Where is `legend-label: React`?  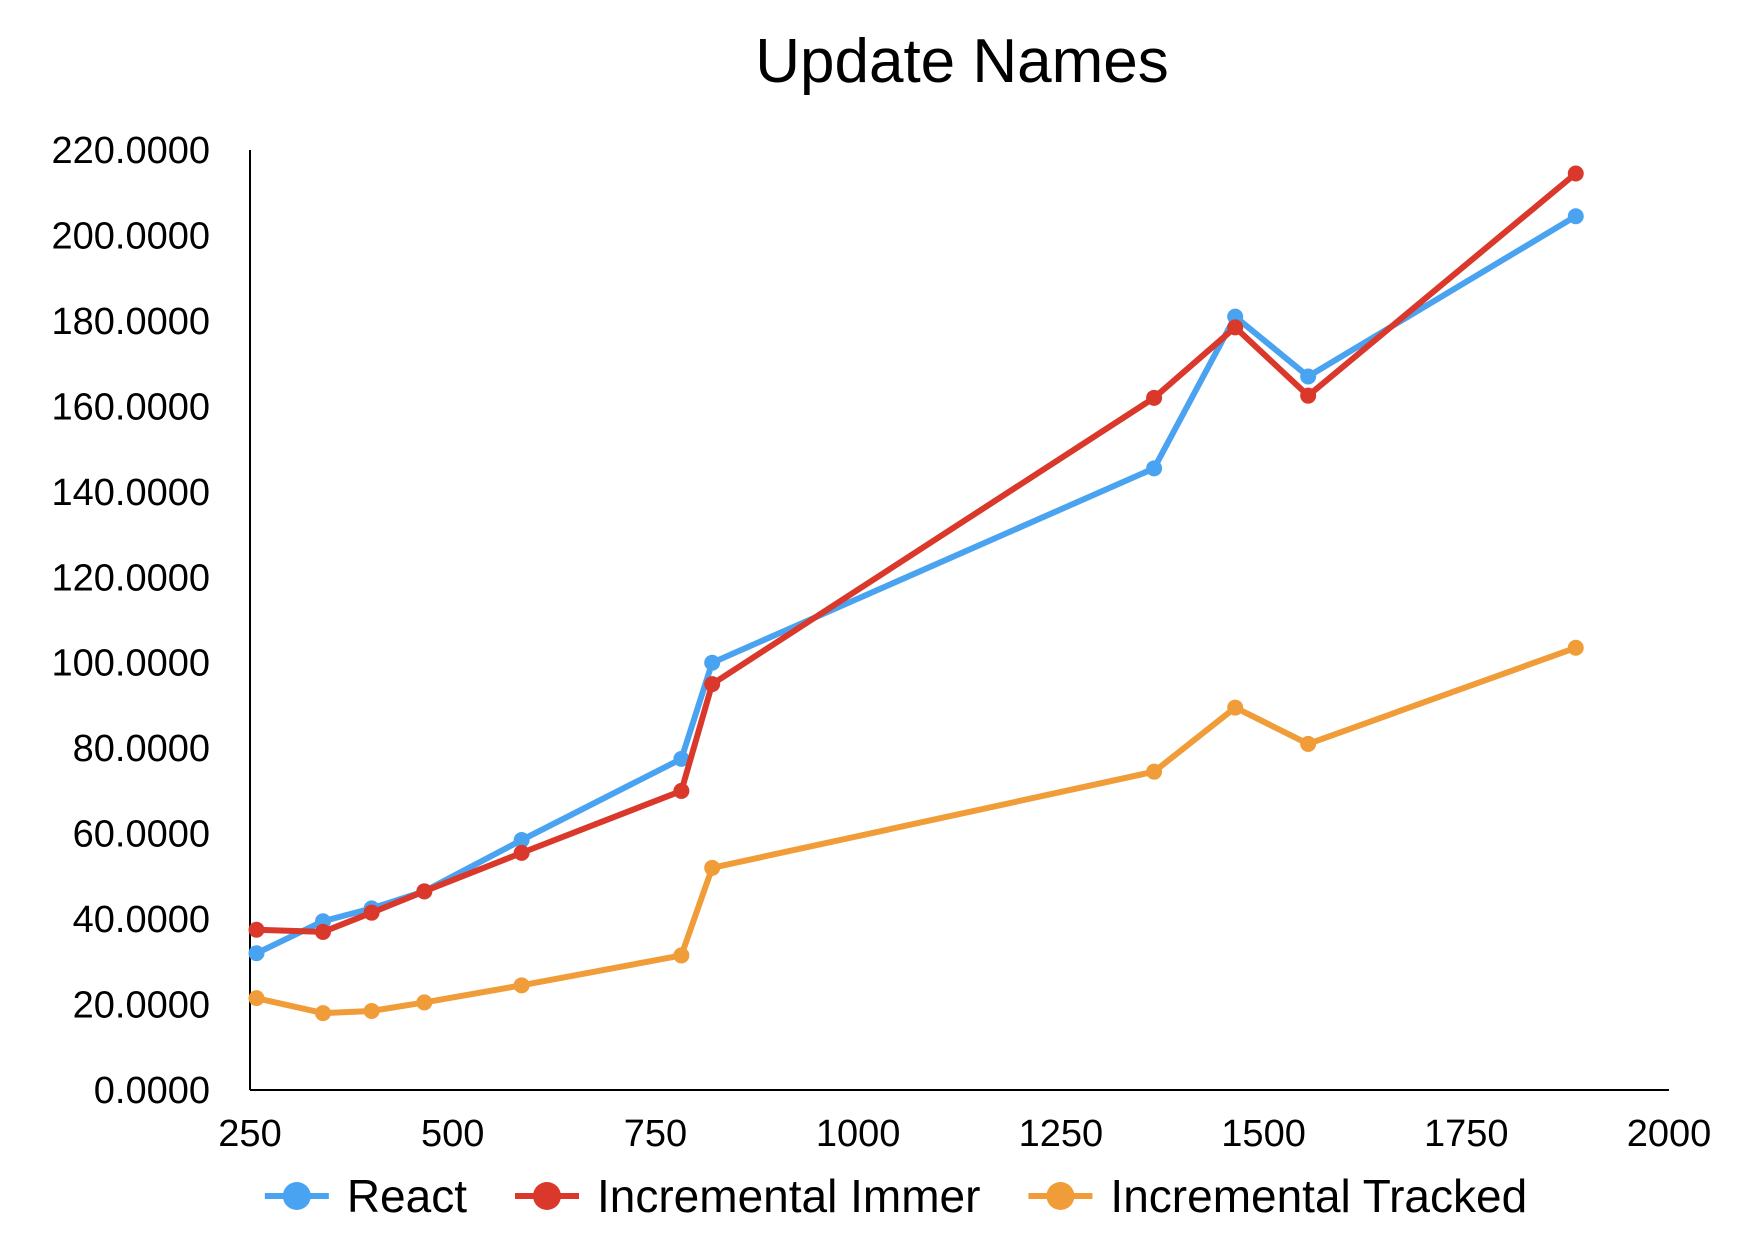 legend-label: React is located at coordinates (407, 1196).